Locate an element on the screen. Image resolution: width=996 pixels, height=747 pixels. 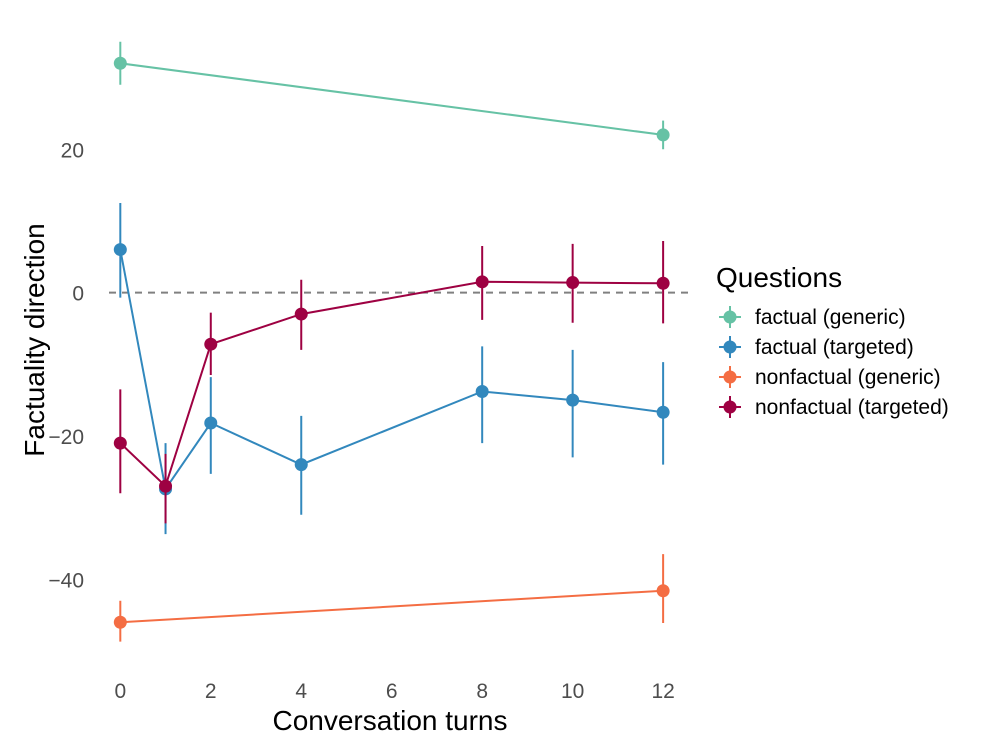
legend-label: factual (generic) is located at coordinates (830, 317).